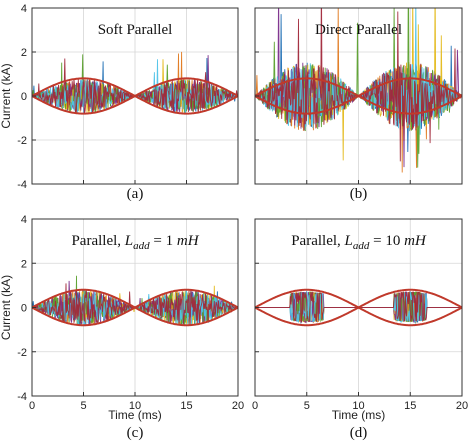 The image size is (474, 446). Describe the element at coordinates (135, 194) in the screenshot. I see `panel-caption: (a)` at that location.